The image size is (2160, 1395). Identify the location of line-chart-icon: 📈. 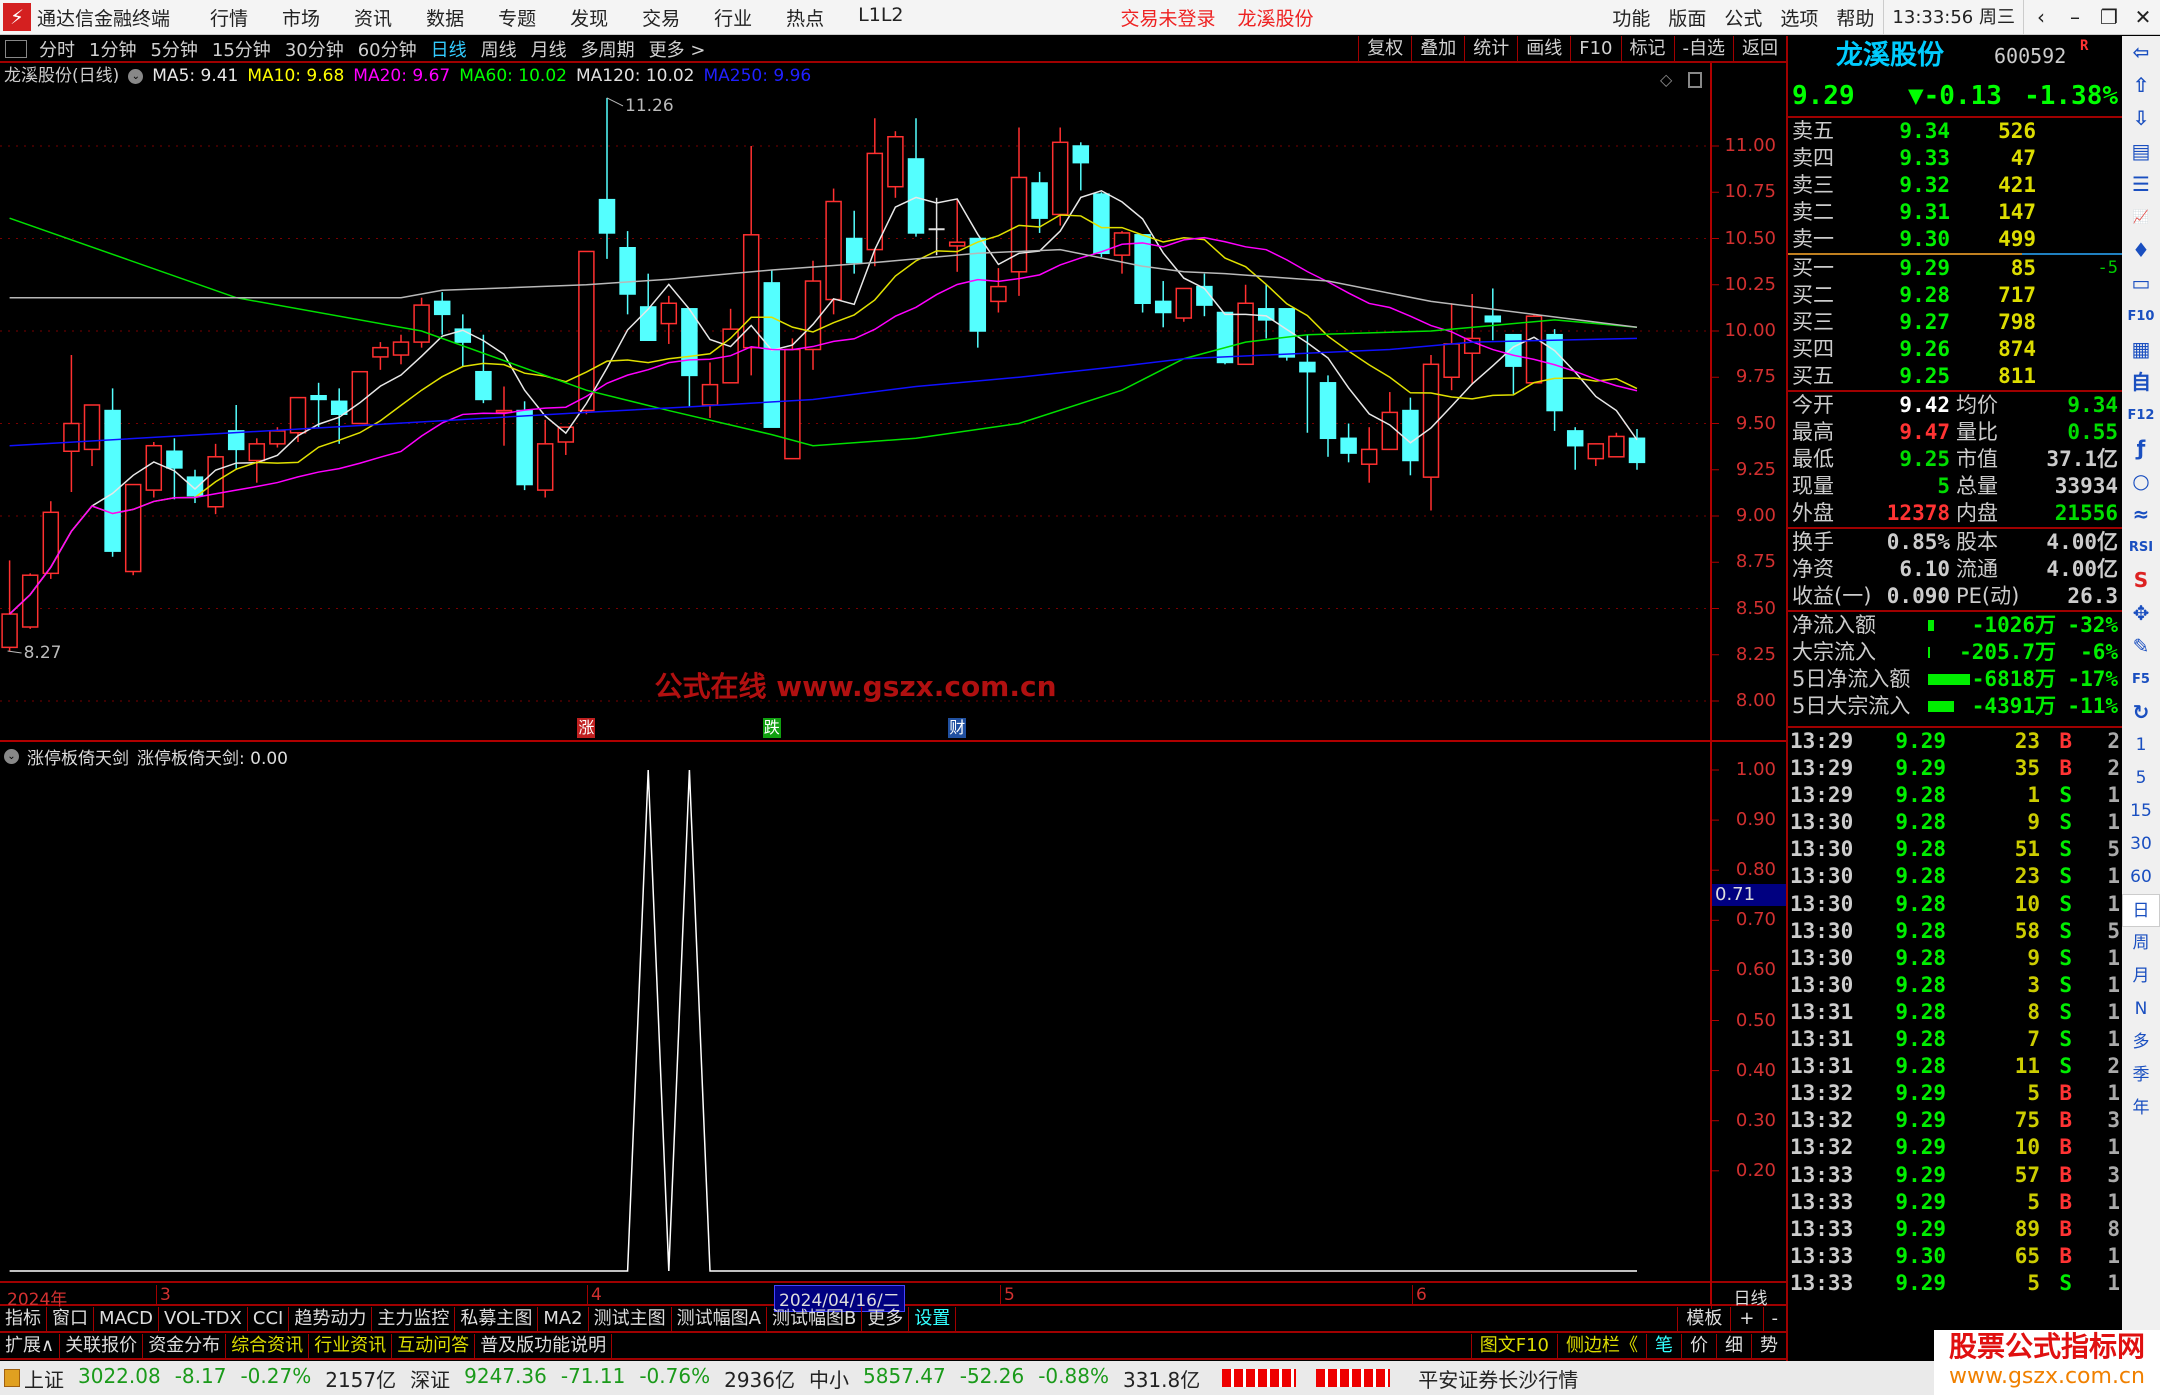
(2141, 217).